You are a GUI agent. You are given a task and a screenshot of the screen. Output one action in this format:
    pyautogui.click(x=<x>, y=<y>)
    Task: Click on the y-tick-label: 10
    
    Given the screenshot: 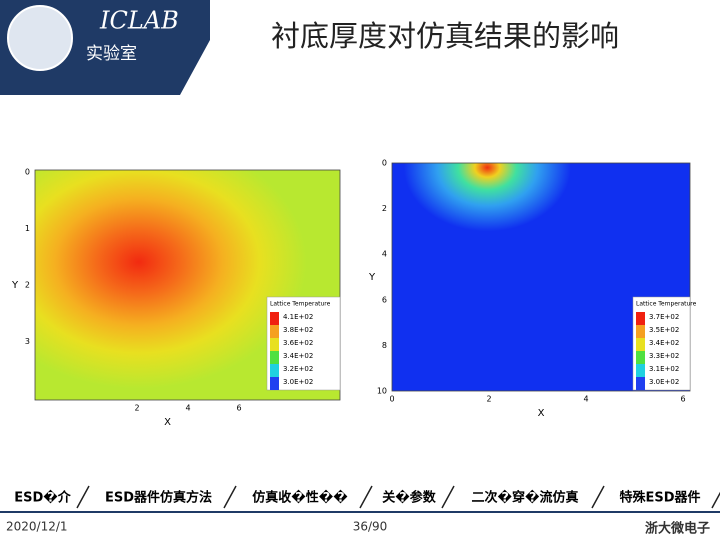 What is the action you would take?
    pyautogui.click(x=382, y=391)
    